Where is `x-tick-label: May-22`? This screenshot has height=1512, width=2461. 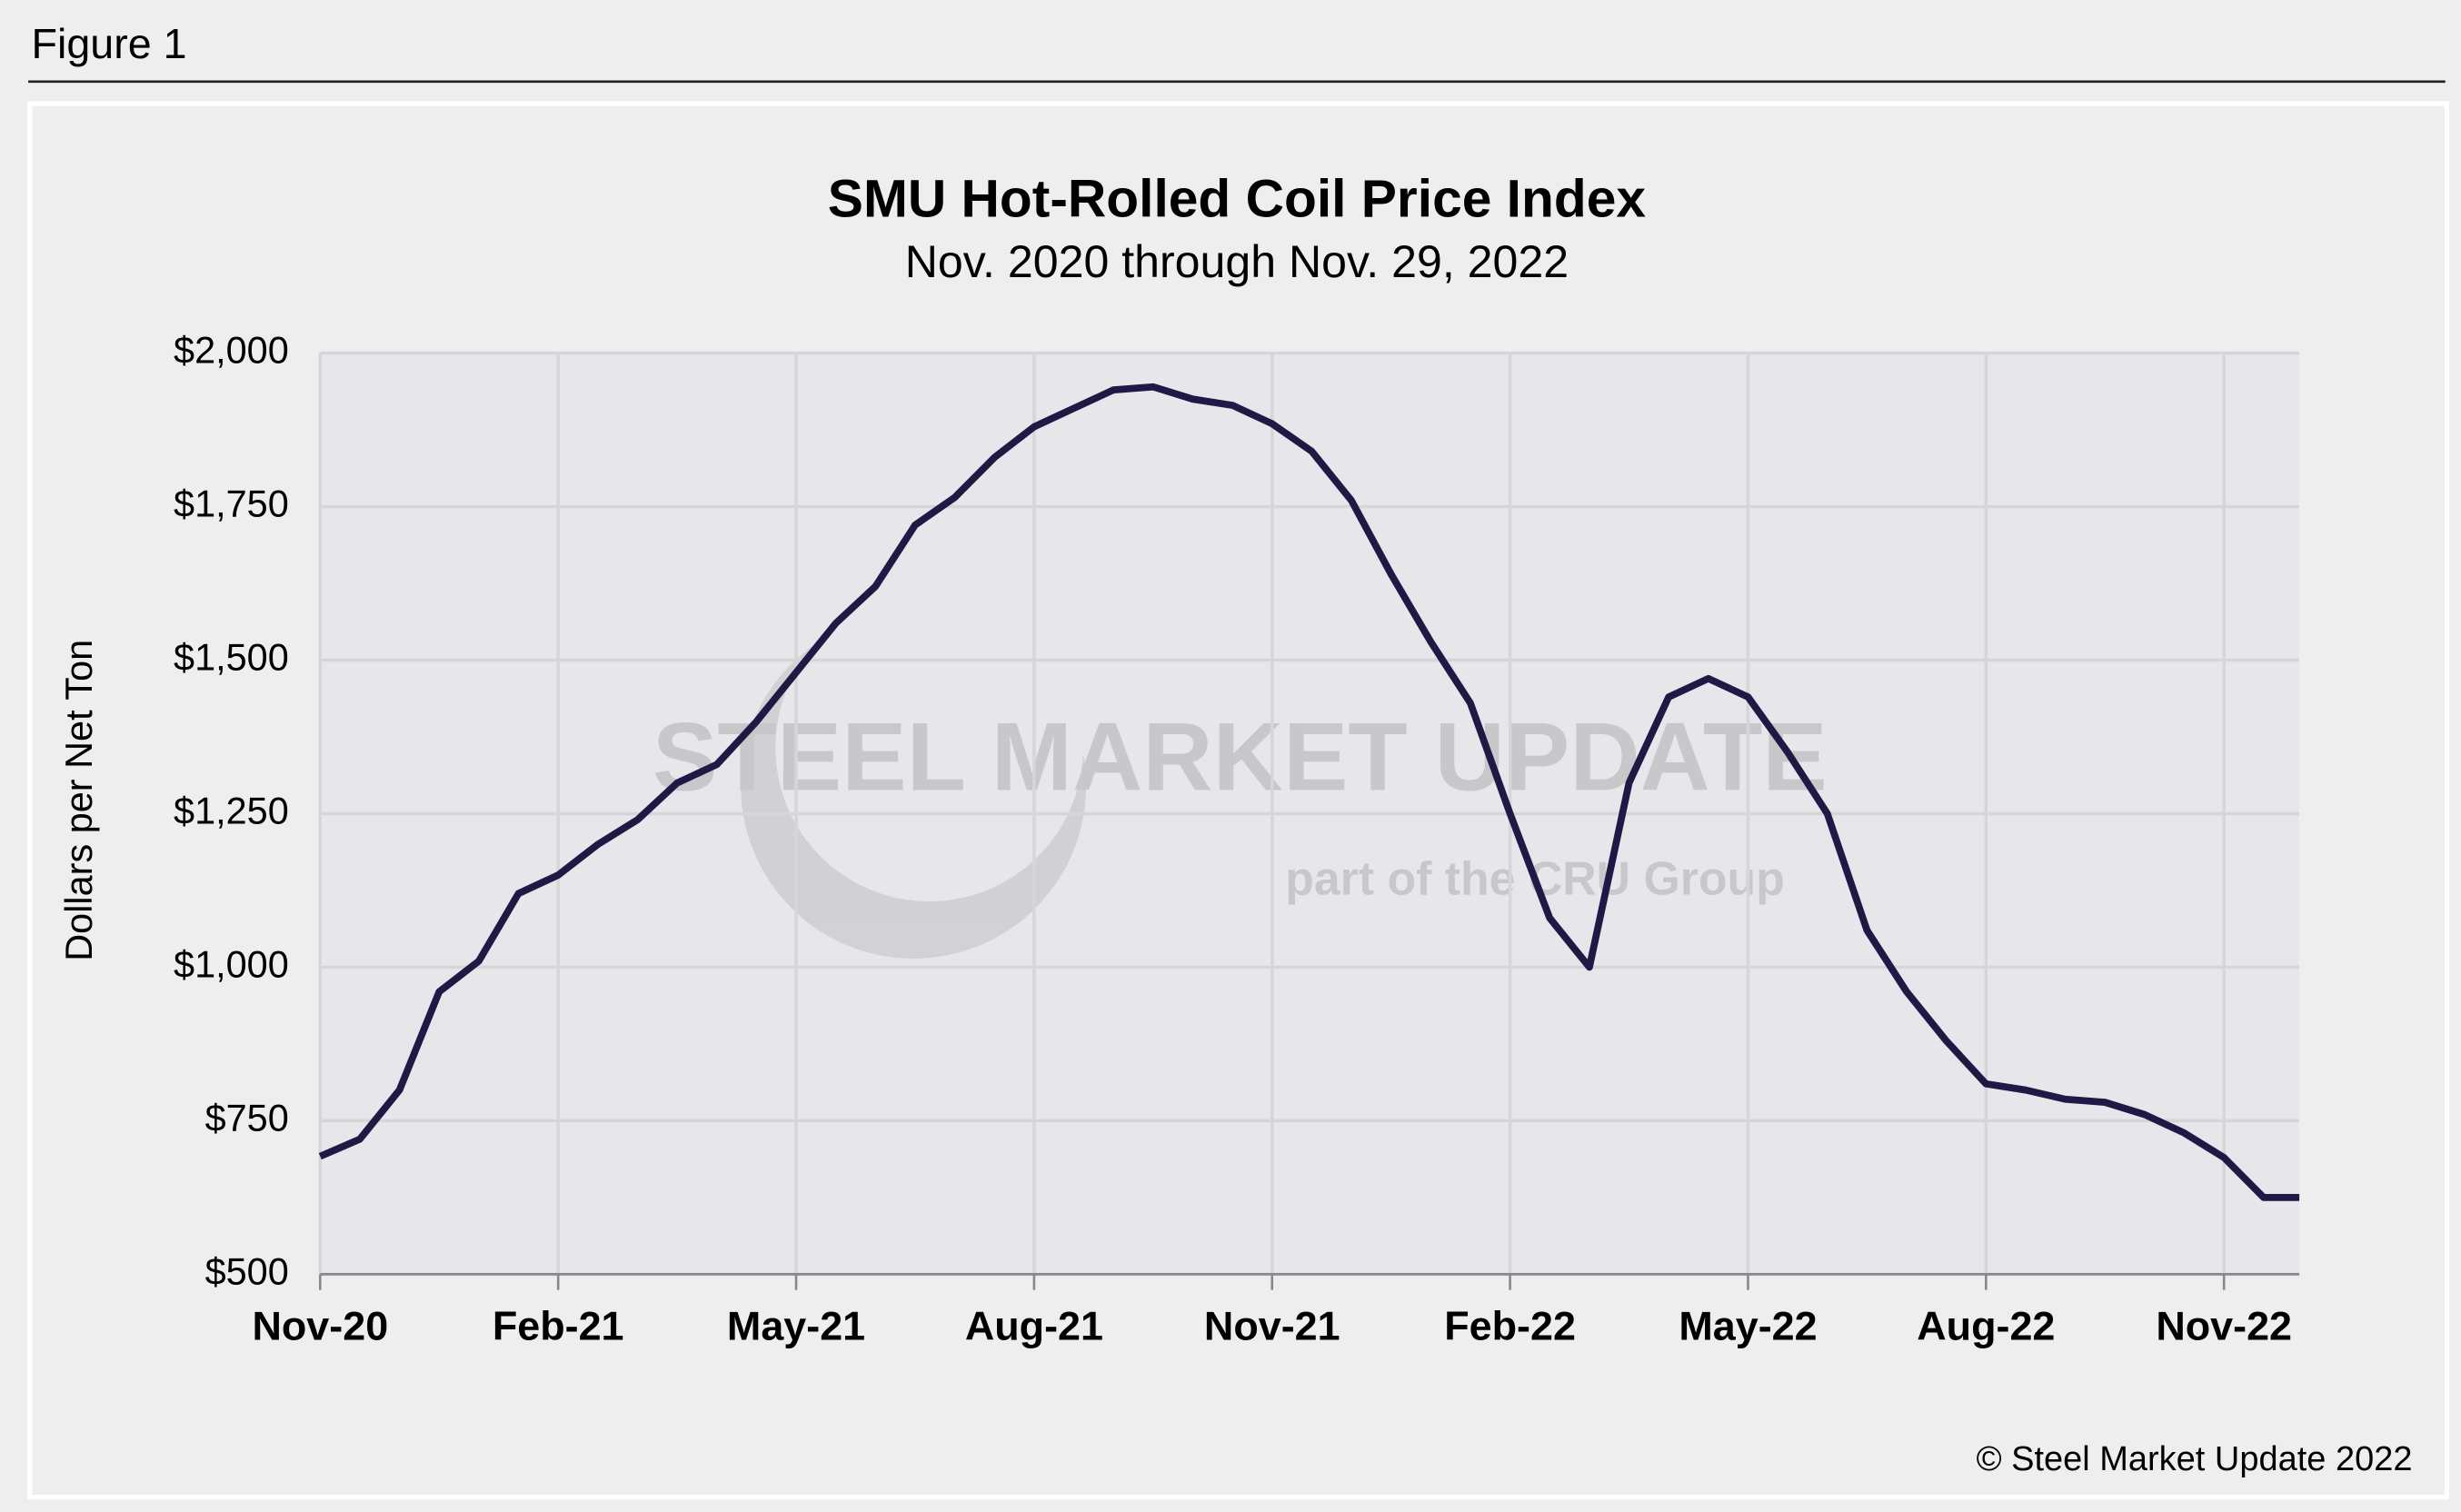 x-tick-label: May-22 is located at coordinates (1748, 1326).